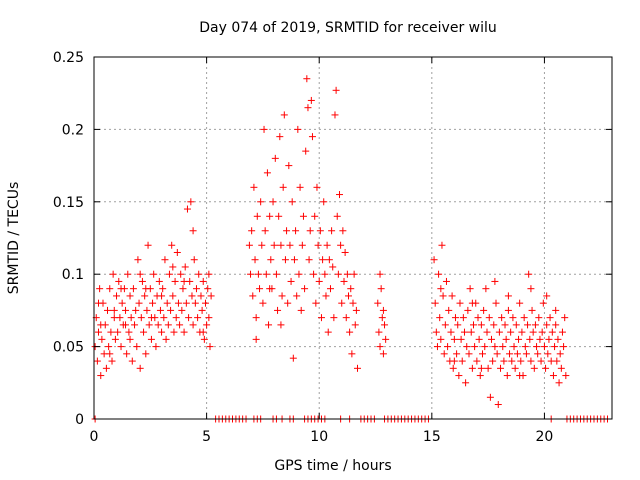 Image resolution: width=640 pixels, height=480 pixels. What do you see at coordinates (94, 437) in the screenshot?
I see `x-tick-label: 0` at bounding box center [94, 437].